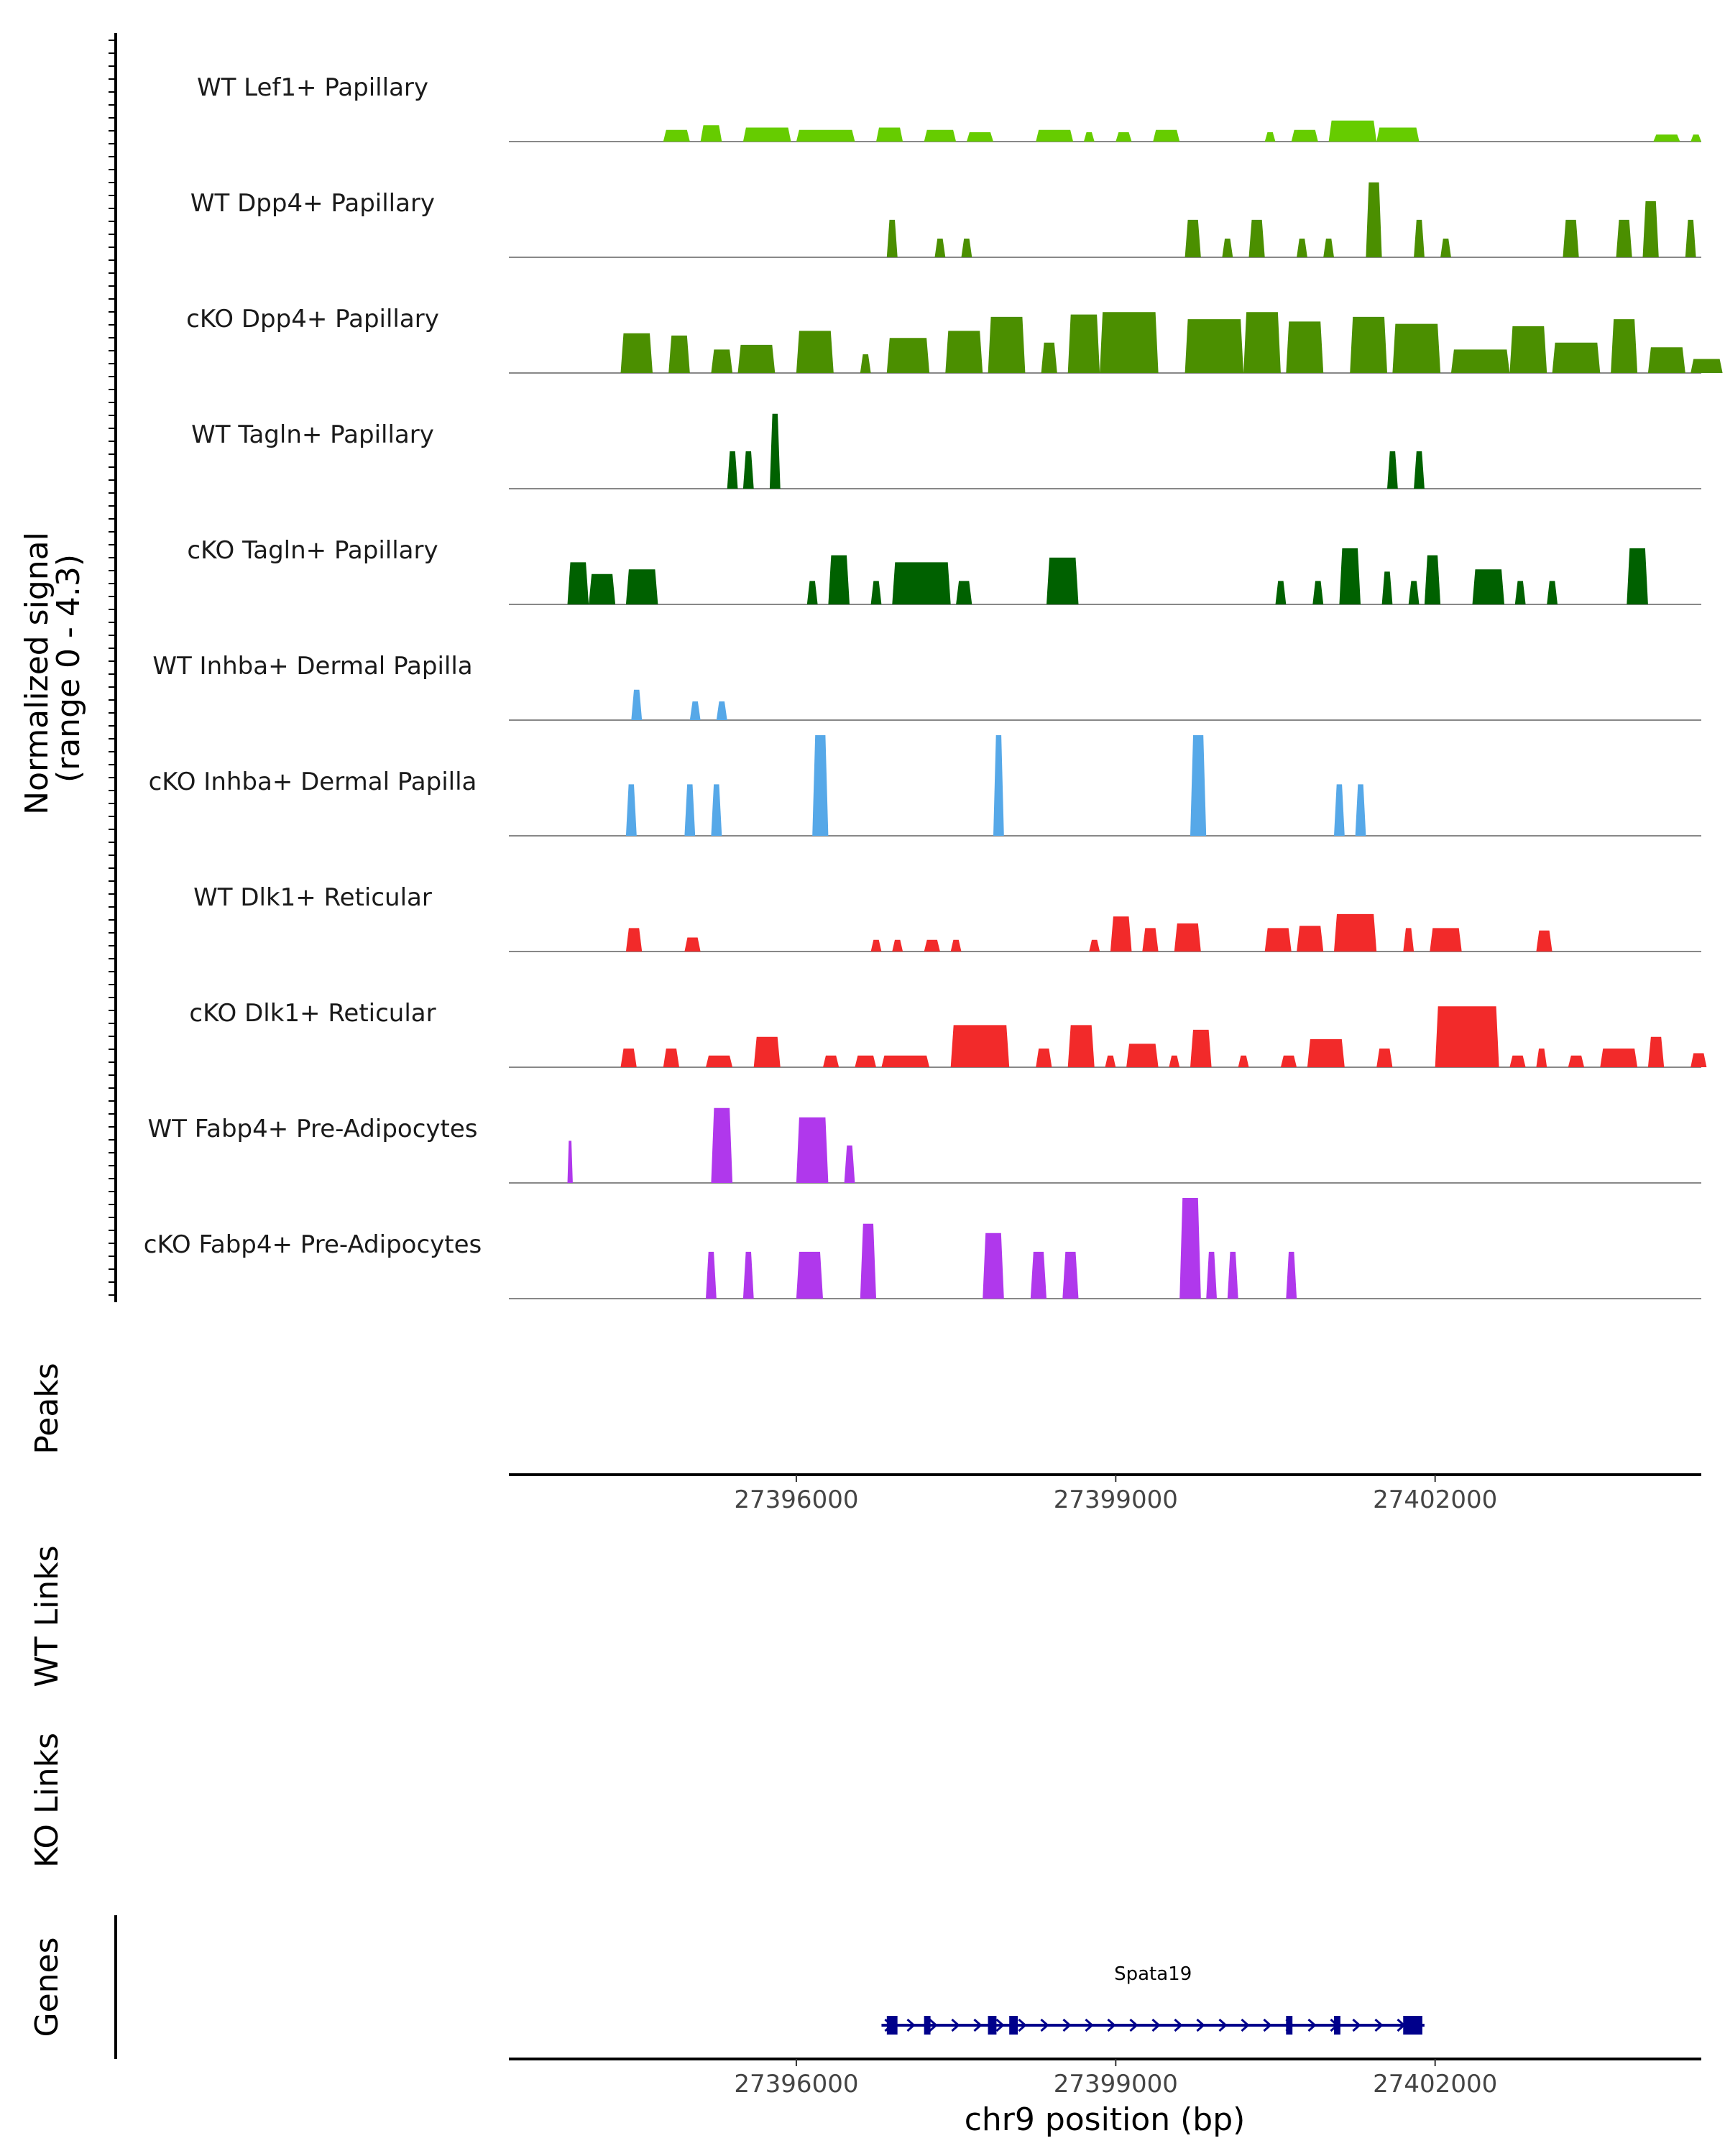 This screenshot has width=1725, height=2156. Describe the element at coordinates (47, 1616) in the screenshot. I see `wt-links-label: WT Links` at that location.